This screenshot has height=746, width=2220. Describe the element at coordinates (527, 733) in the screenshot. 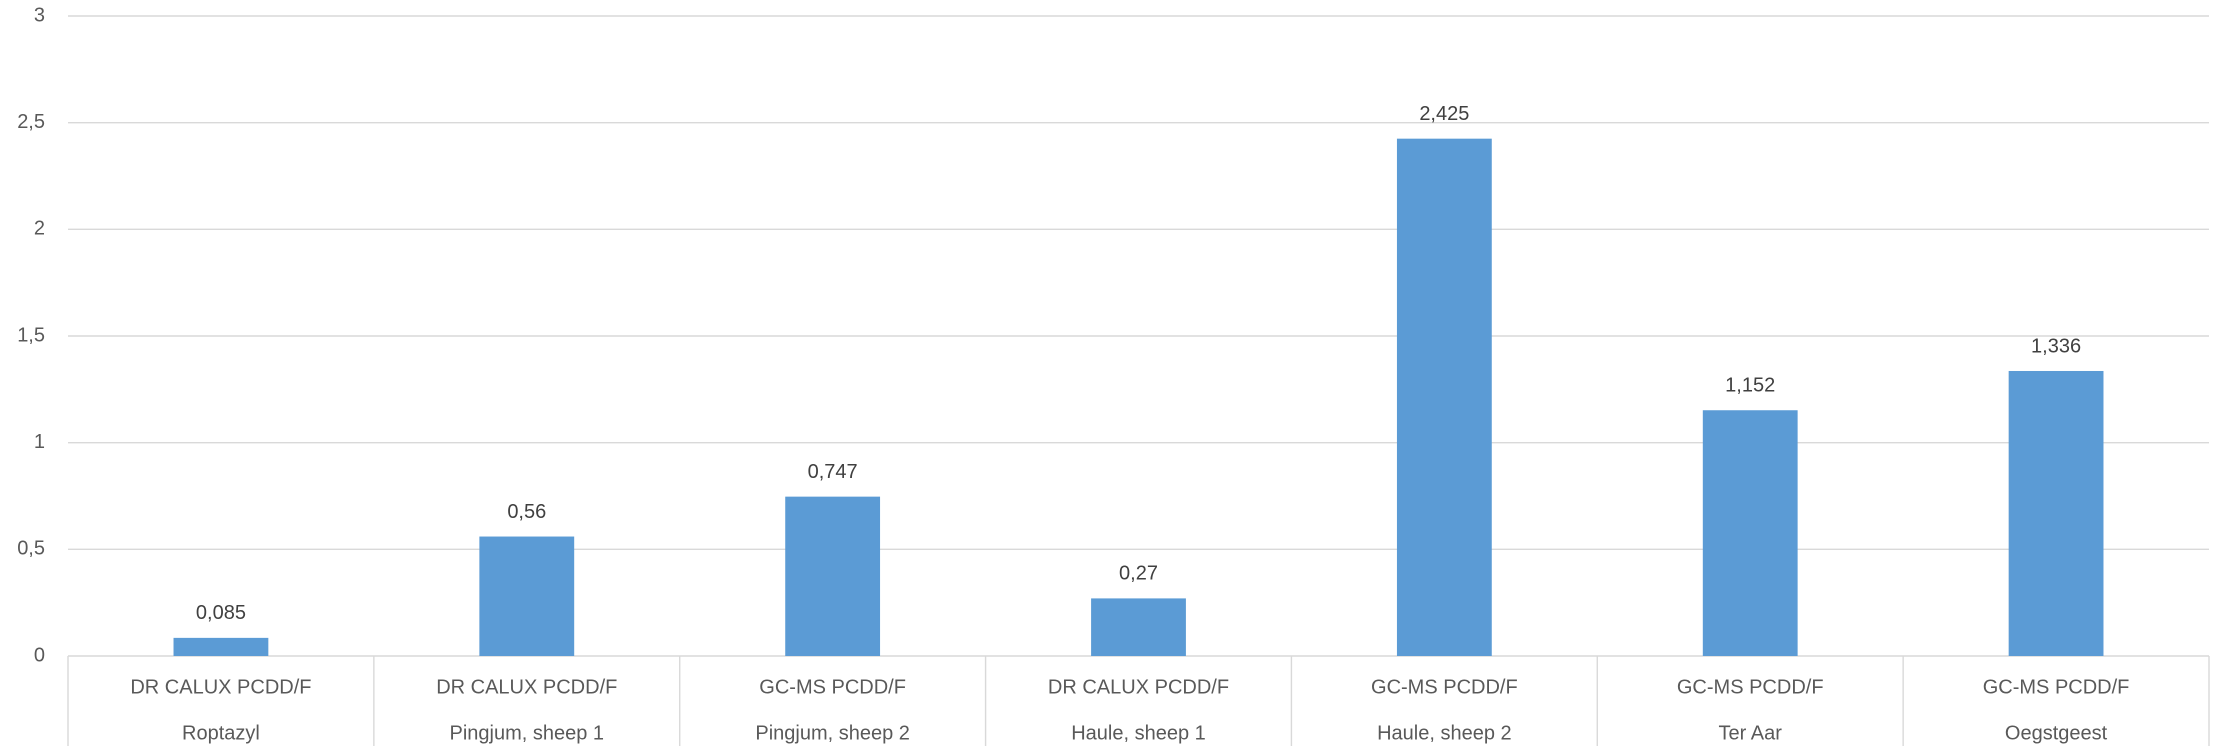

I see `x-tick-label: Pingjum, sheep 1` at that location.